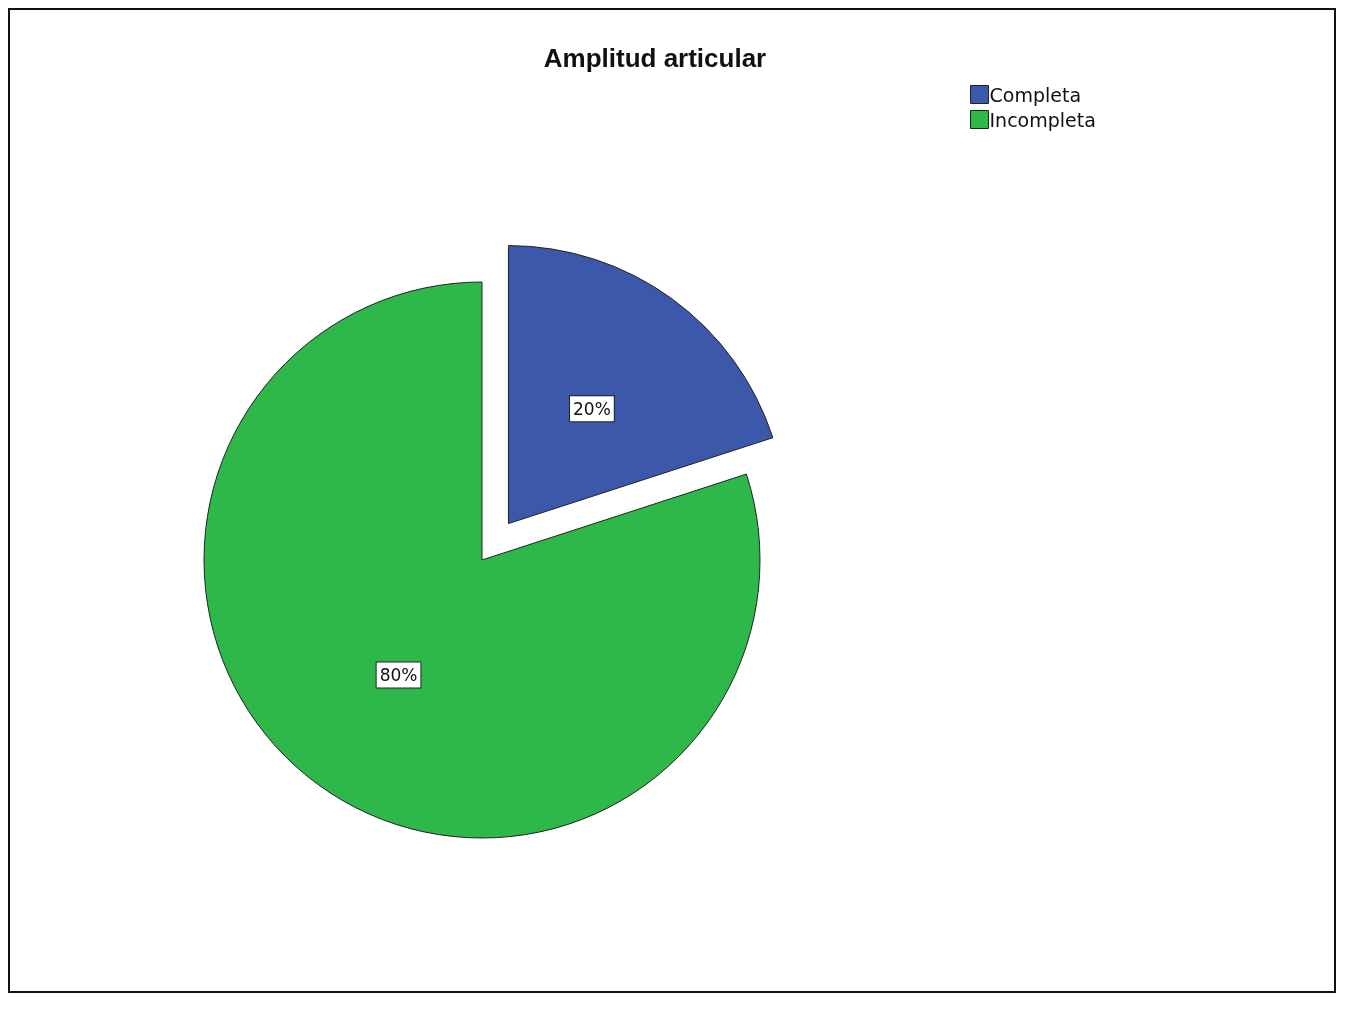  I want to click on chart-title: Amplitud articular, so click(655, 58).